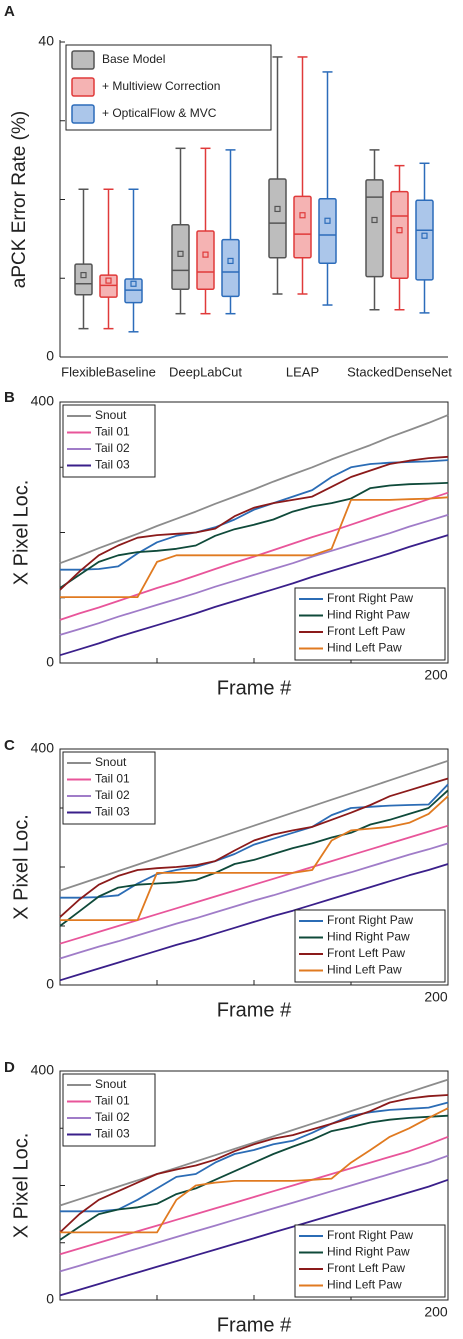 The height and width of the screenshot is (1339, 463). Describe the element at coordinates (133, 59) in the screenshot. I see `legend-label: Base Model` at that location.